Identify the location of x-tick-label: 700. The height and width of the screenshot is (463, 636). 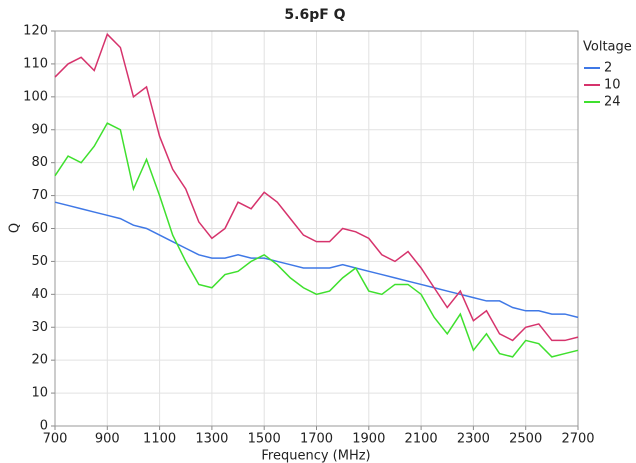
(55, 439).